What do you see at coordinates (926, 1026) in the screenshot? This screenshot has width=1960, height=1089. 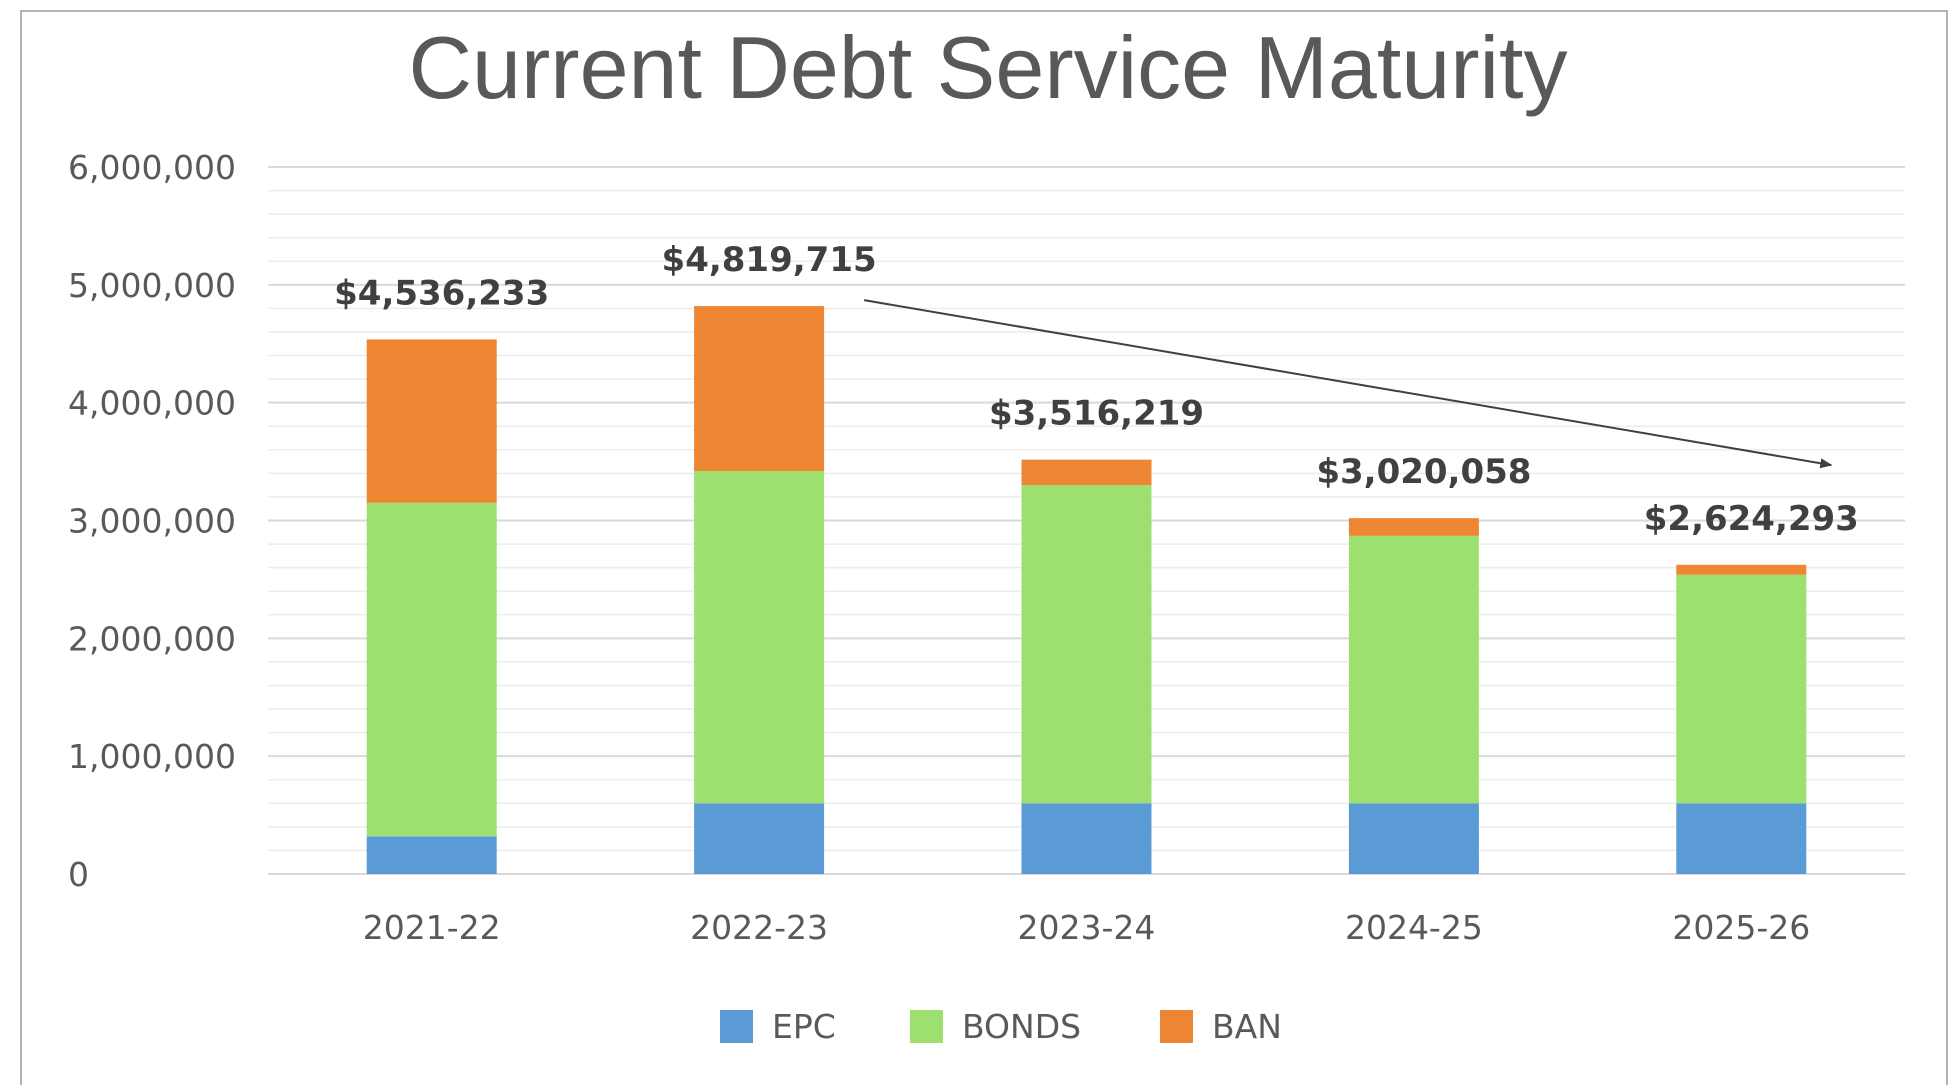 I see `legend-swatch-bonds` at bounding box center [926, 1026].